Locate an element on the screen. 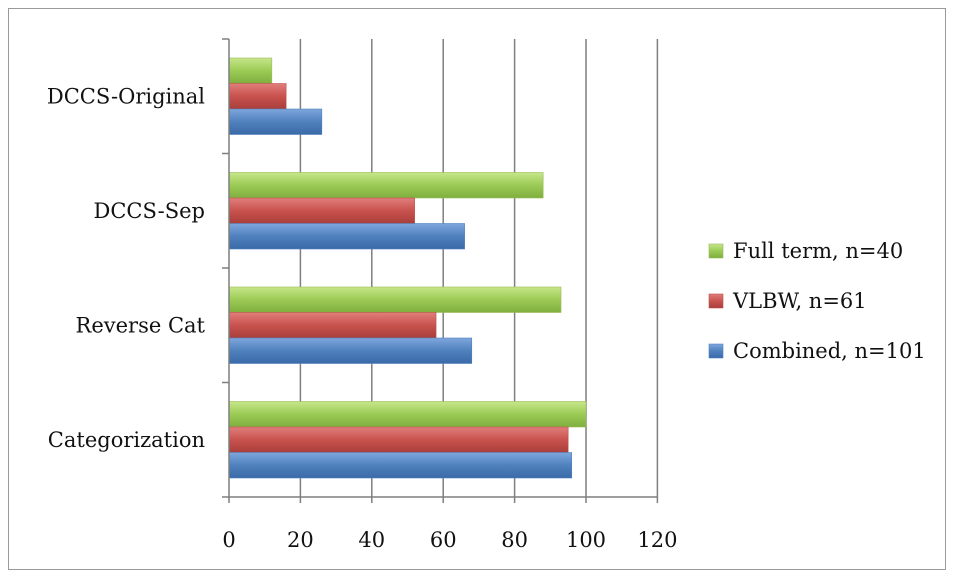 The image size is (956, 580). x-tick-label: 80 is located at coordinates (514, 540).